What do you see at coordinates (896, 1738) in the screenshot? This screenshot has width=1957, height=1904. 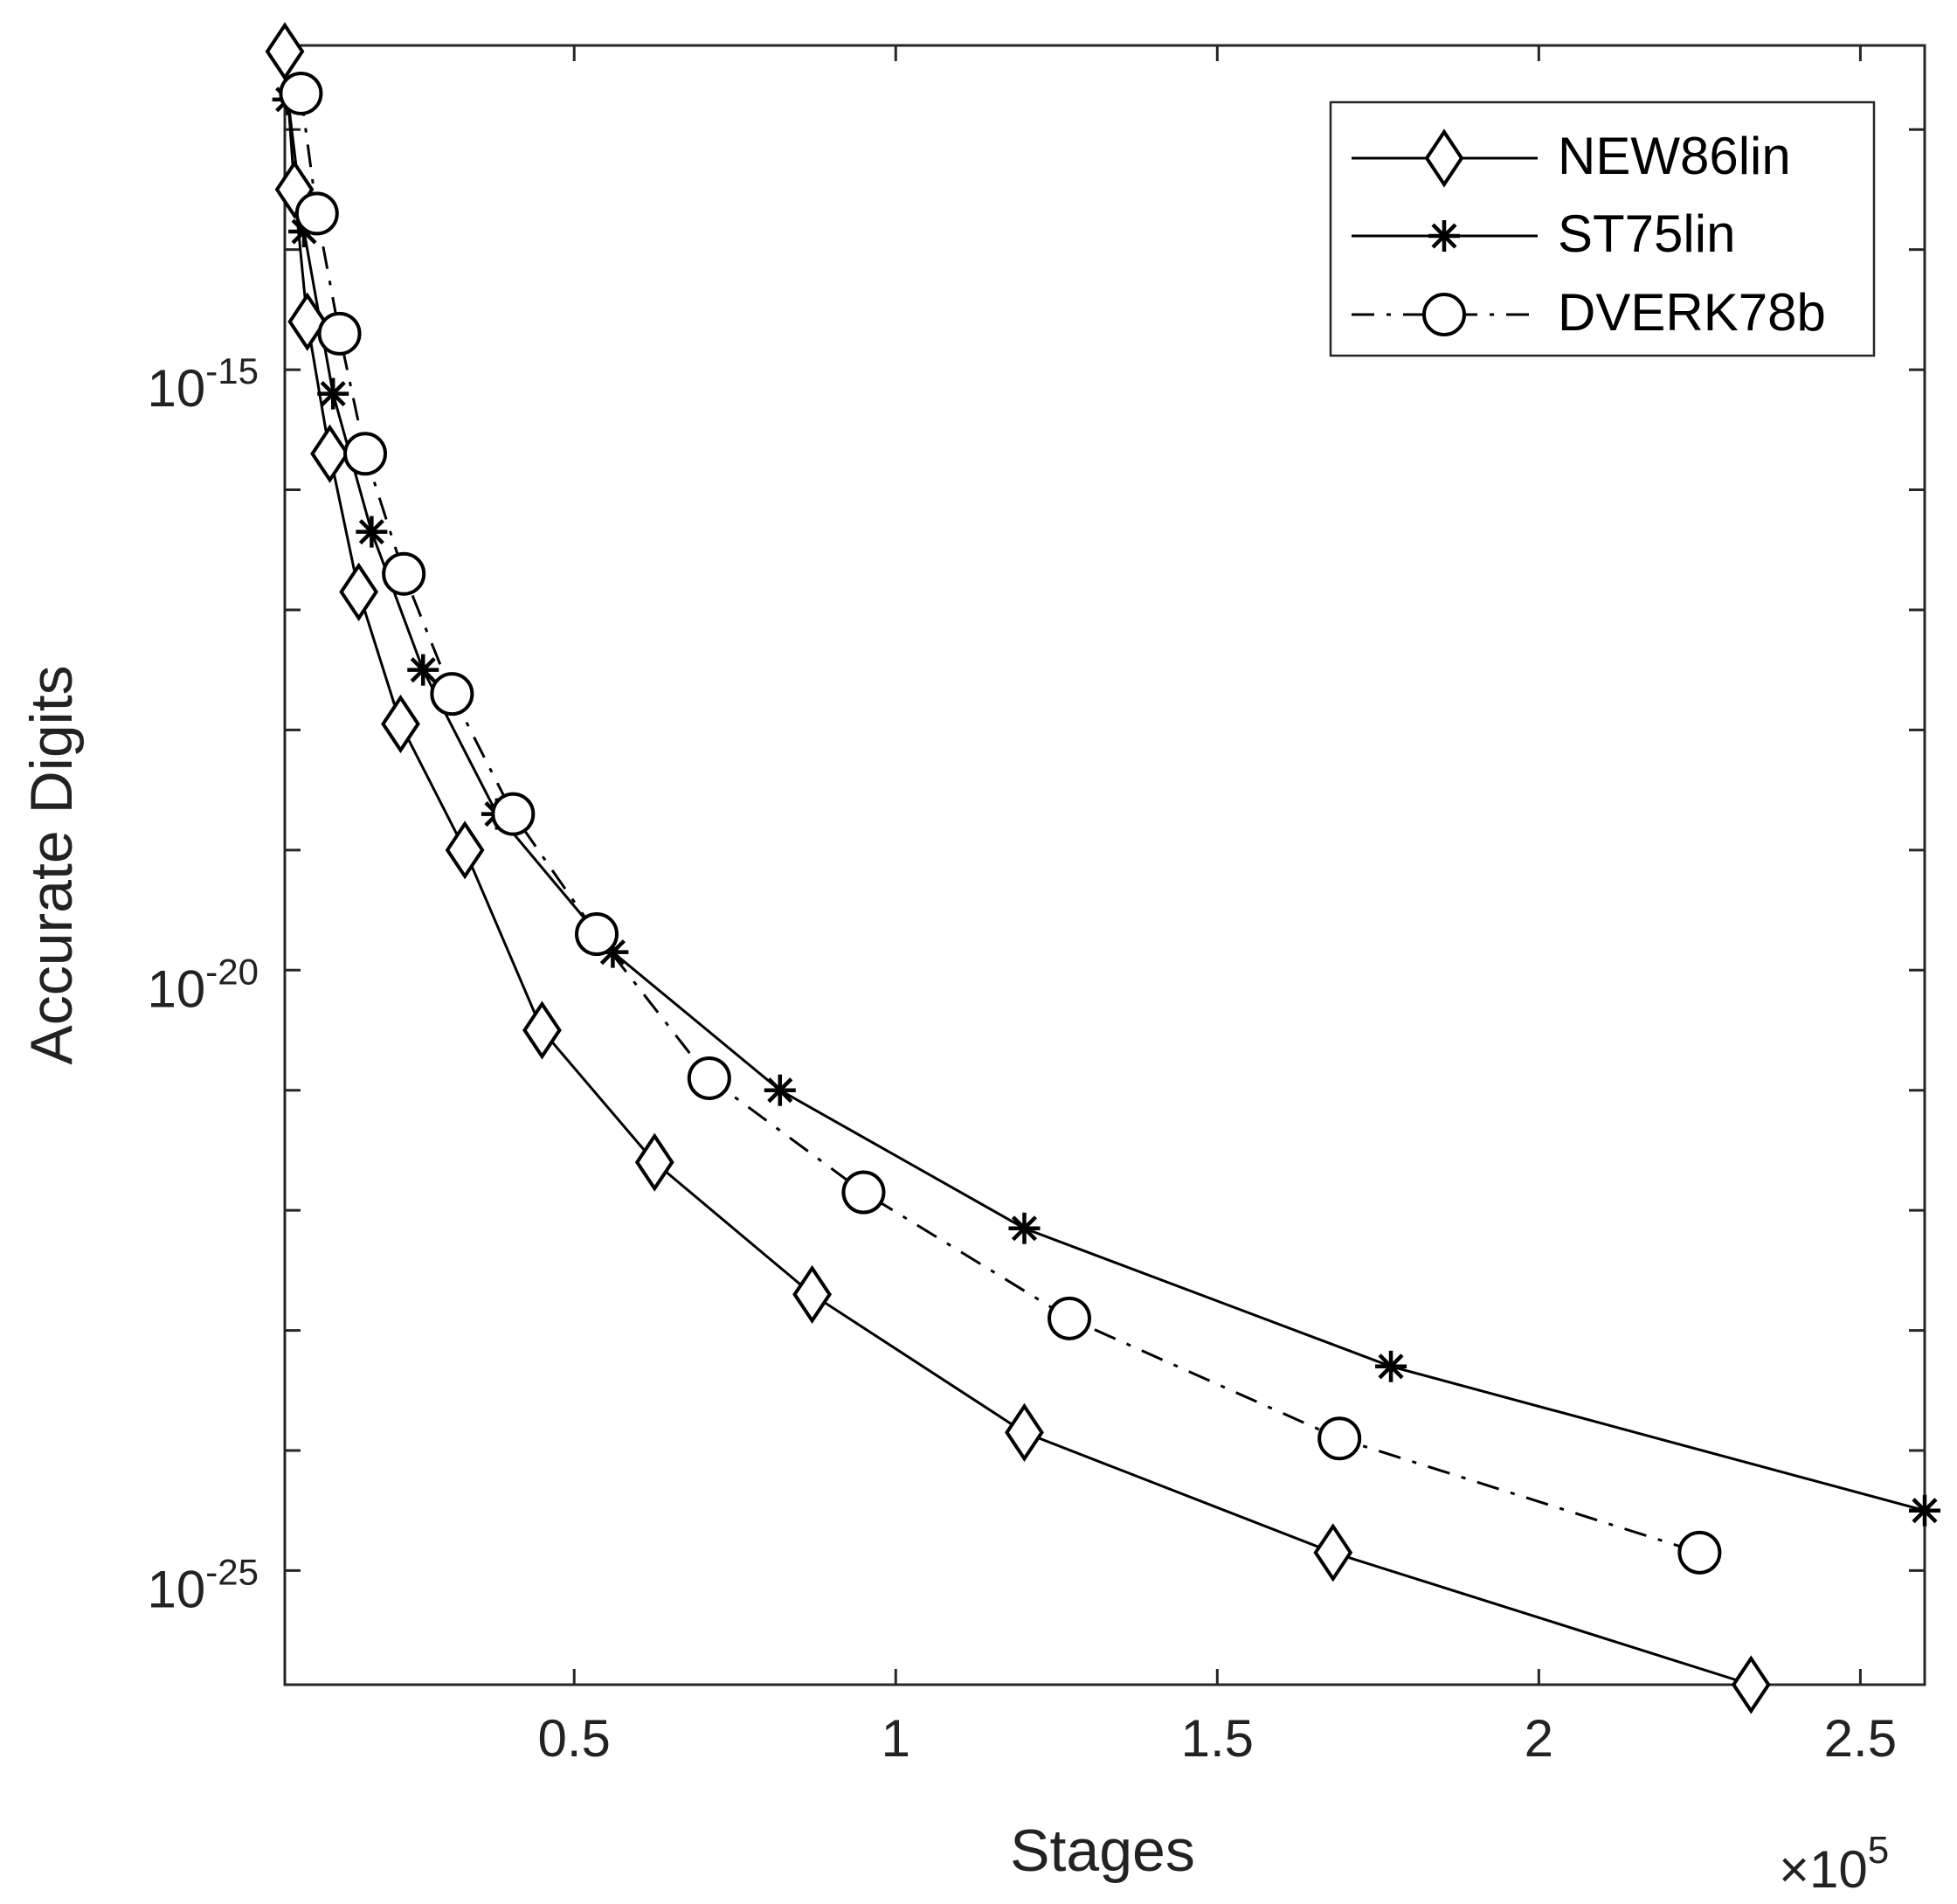 I see `x-tick-label: 1` at bounding box center [896, 1738].